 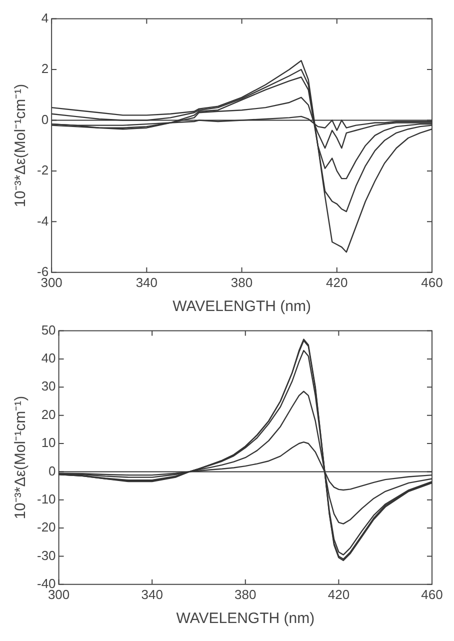 What do you see at coordinates (45, 68) in the screenshot?
I see `y-tick-label: 2` at bounding box center [45, 68].